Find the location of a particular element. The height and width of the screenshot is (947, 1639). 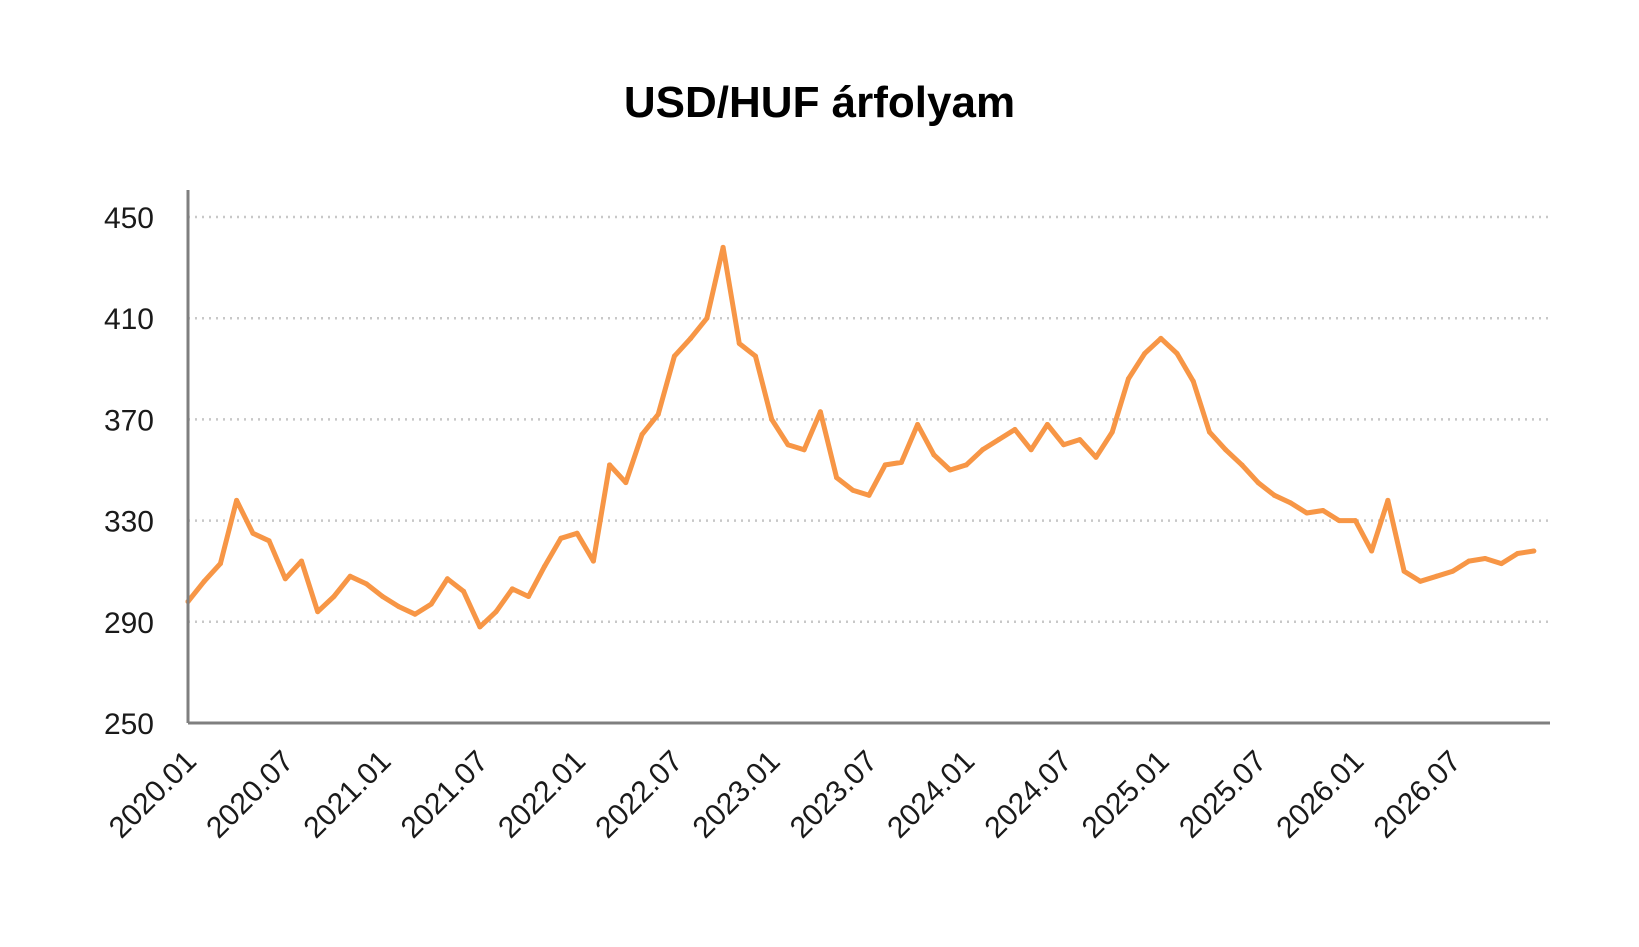

x-tick-label: 2025.07 is located at coordinates (1223, 795).